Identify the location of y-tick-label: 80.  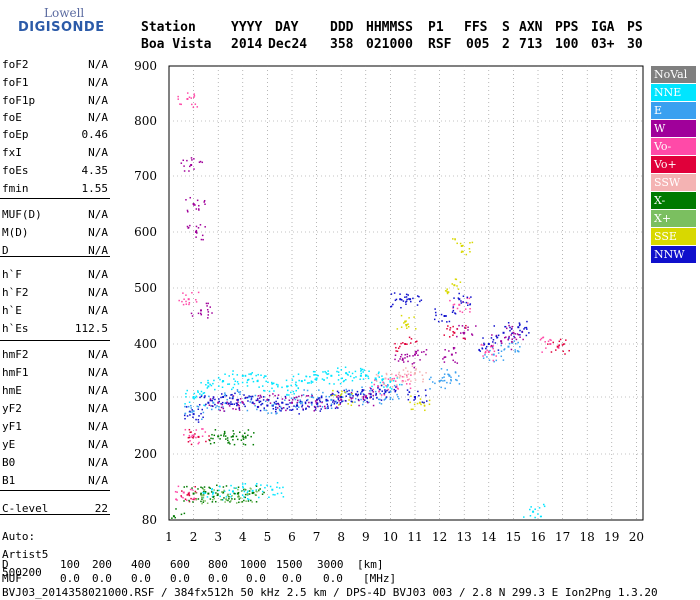
(149, 520).